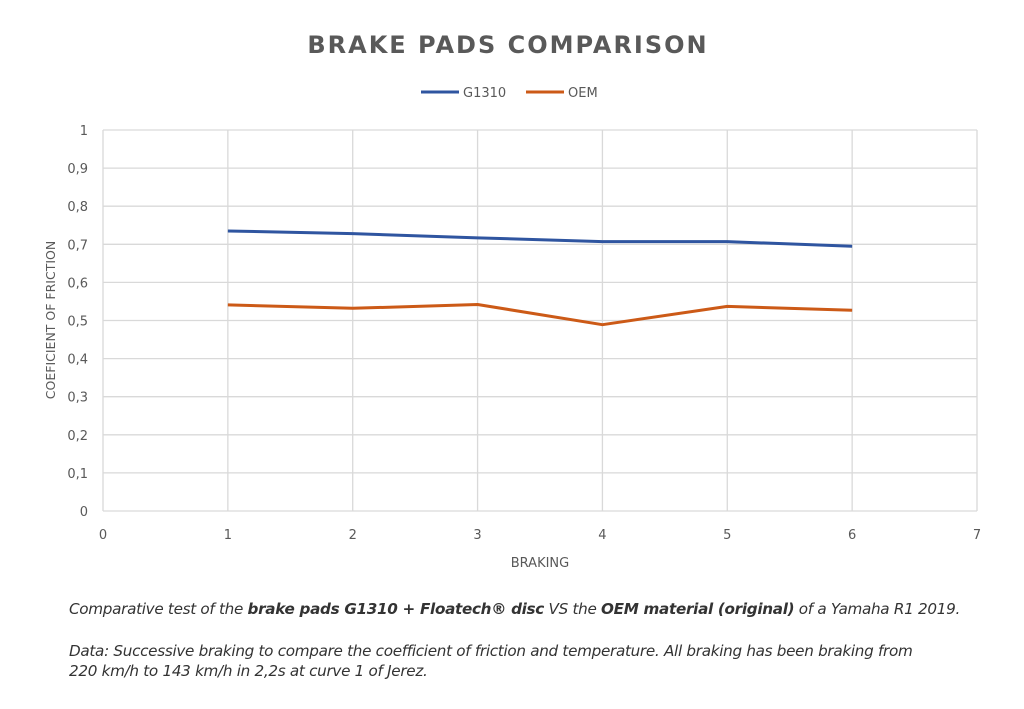 Image resolution: width=1024 pixels, height=709 pixels. What do you see at coordinates (77, 398) in the screenshot?
I see `y-tick-label: 0,3` at bounding box center [77, 398].